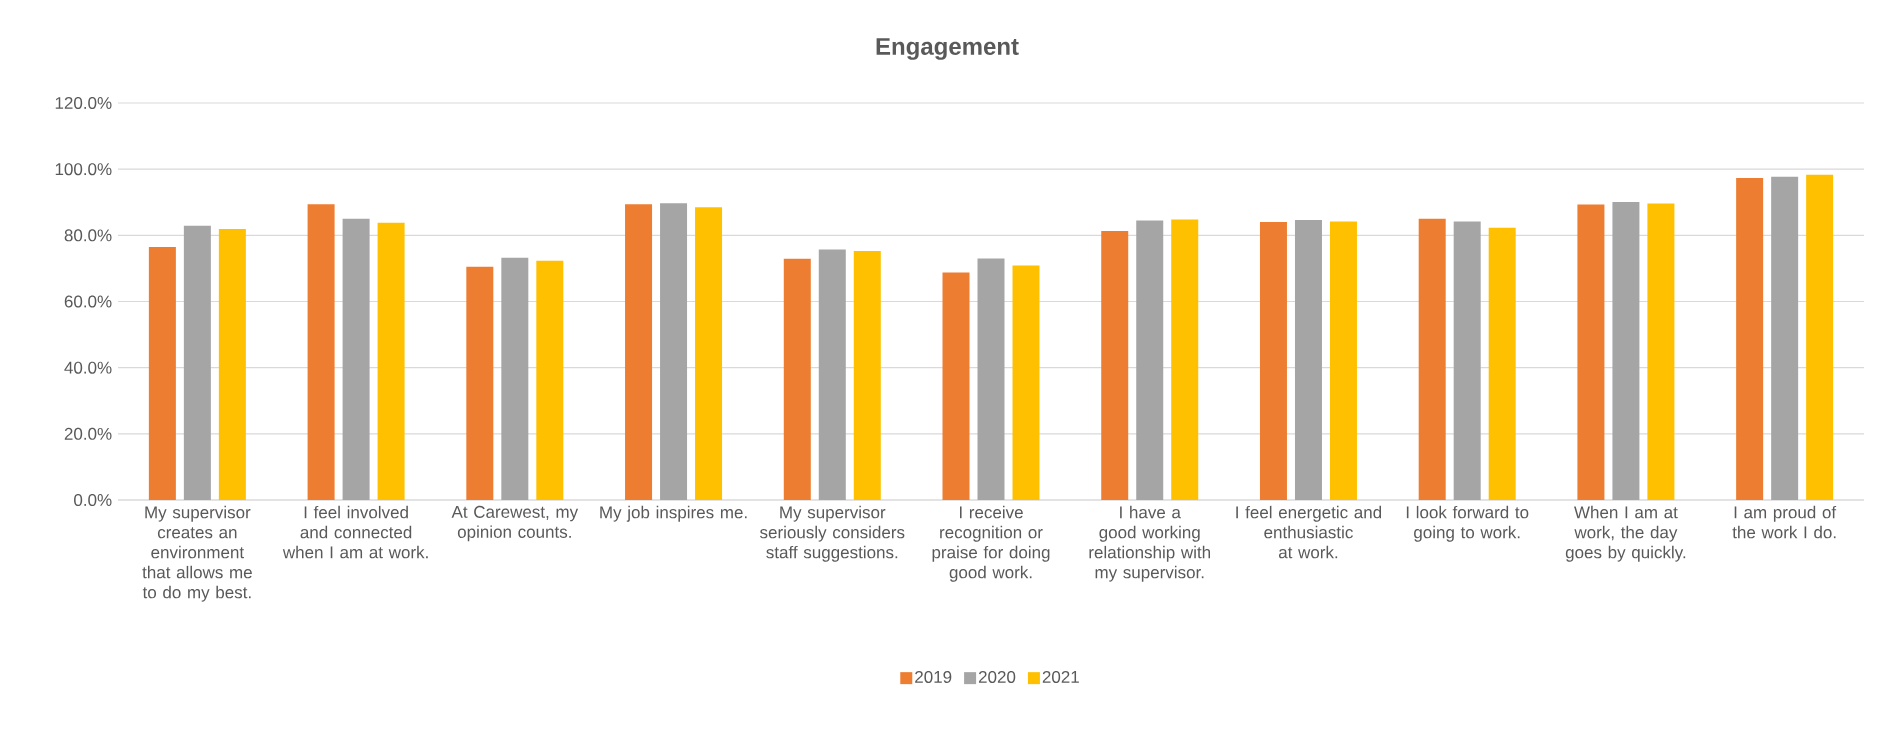 Image resolution: width=1895 pixels, height=745 pixels. Describe the element at coordinates (1625, 533) in the screenshot. I see `x-tick-label: When I am at work, the day goes by quickly.` at that location.